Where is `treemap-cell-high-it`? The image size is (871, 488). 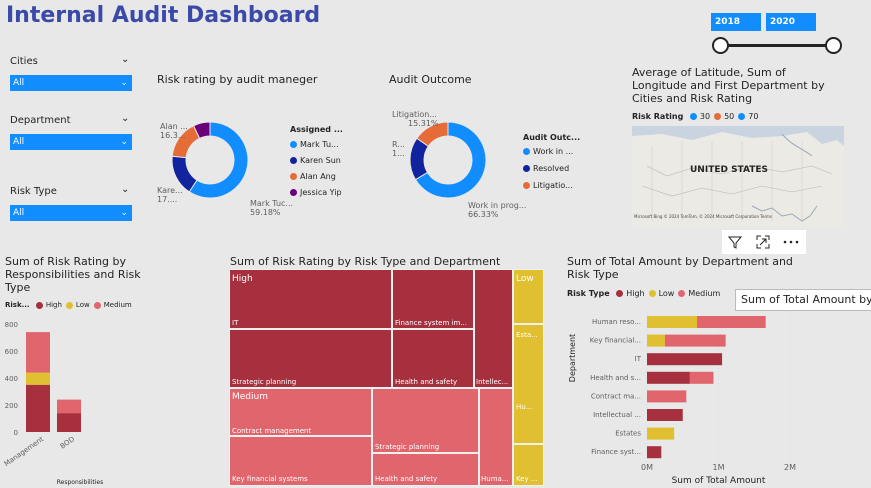
treemap-cell-high-it is located at coordinates (310, 299).